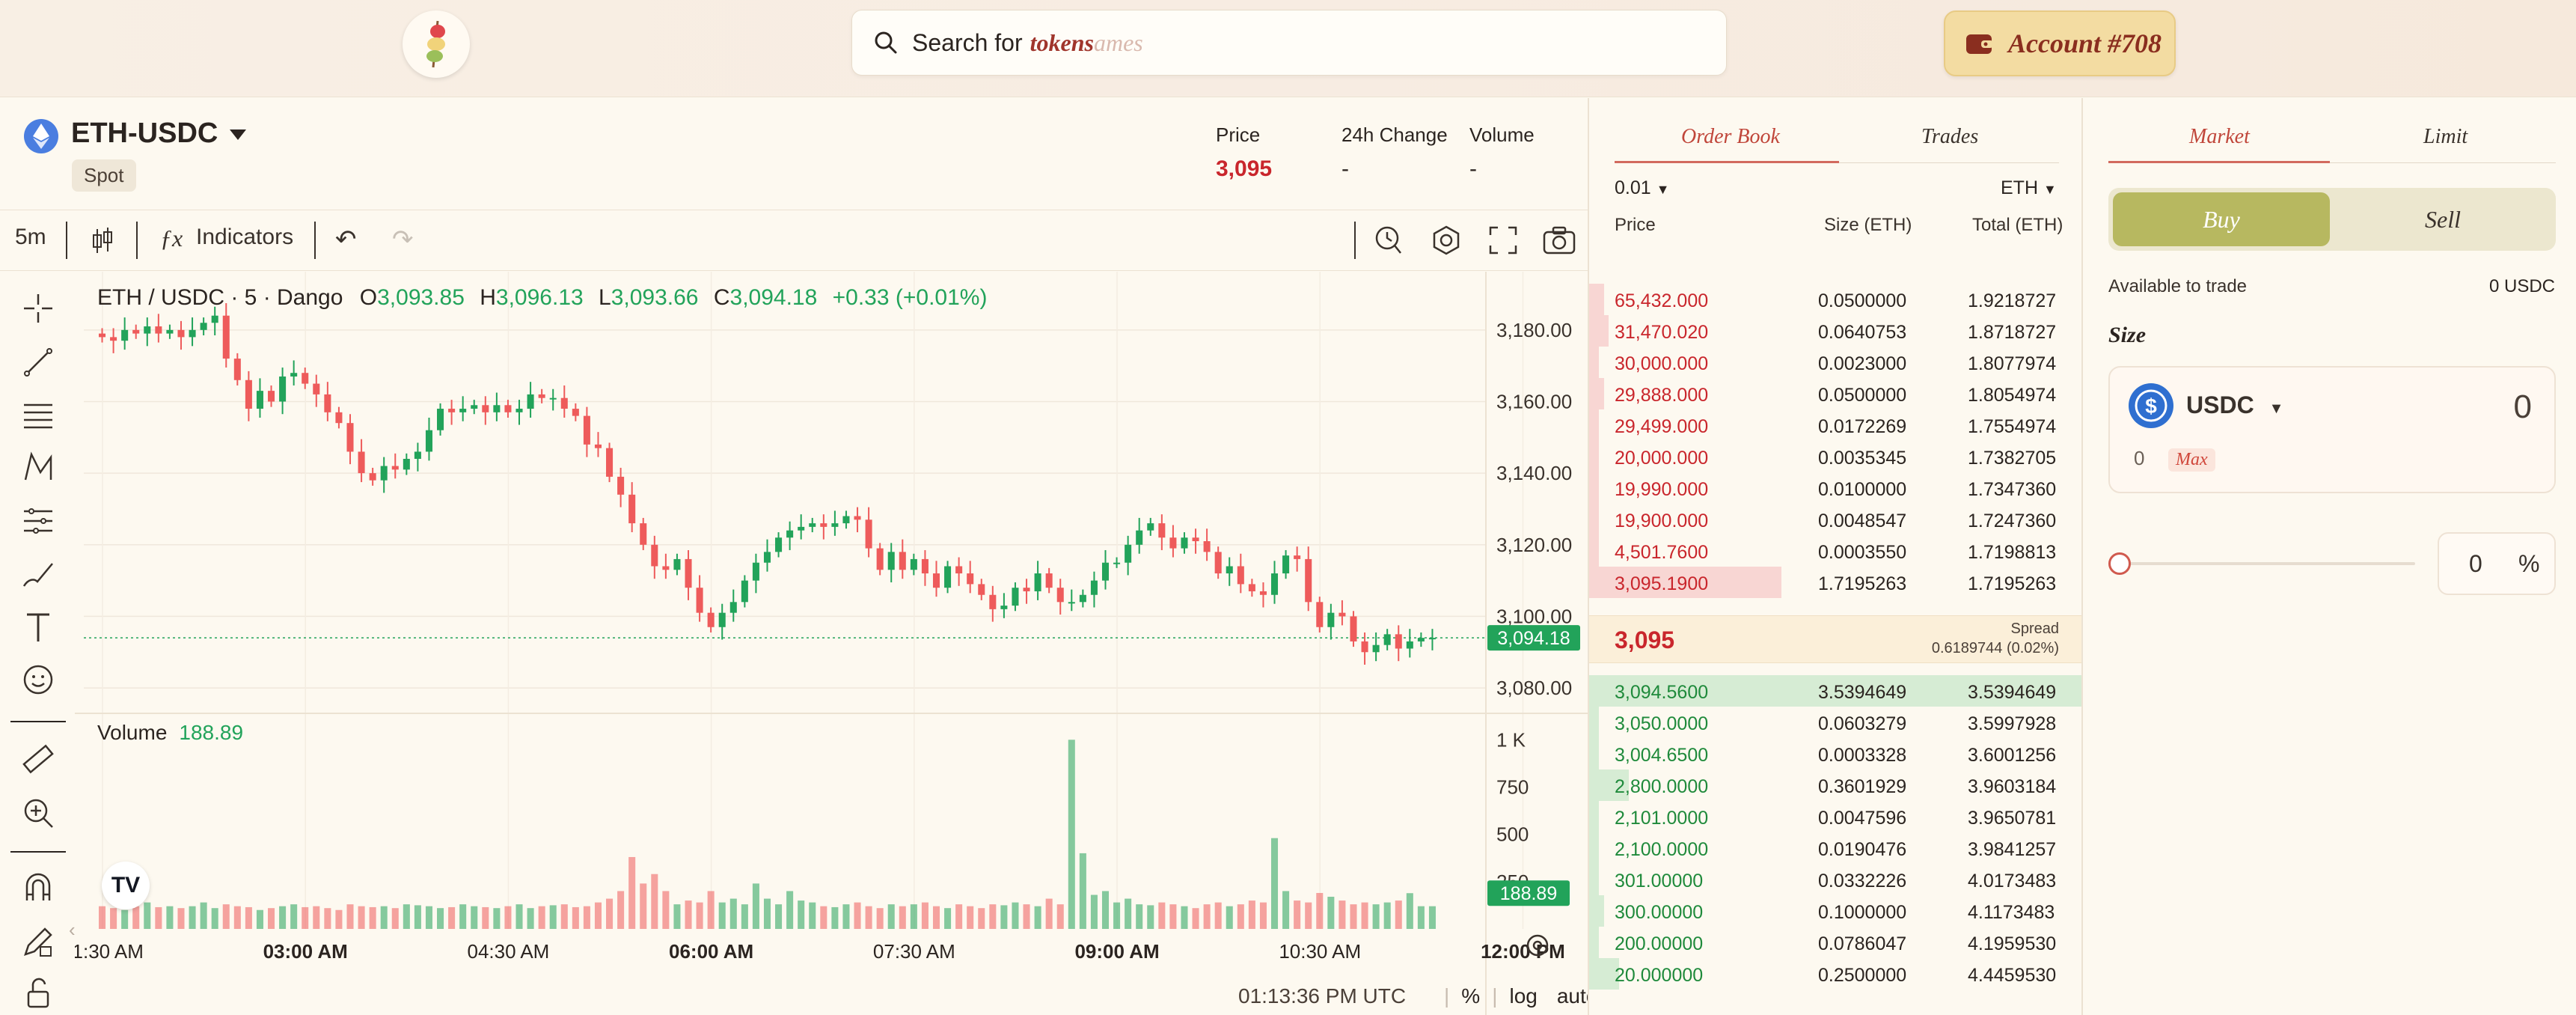 Image resolution: width=2576 pixels, height=1015 pixels. Describe the element at coordinates (1862, 819) in the screenshot. I see `bid-size: 0.0047596` at that location.